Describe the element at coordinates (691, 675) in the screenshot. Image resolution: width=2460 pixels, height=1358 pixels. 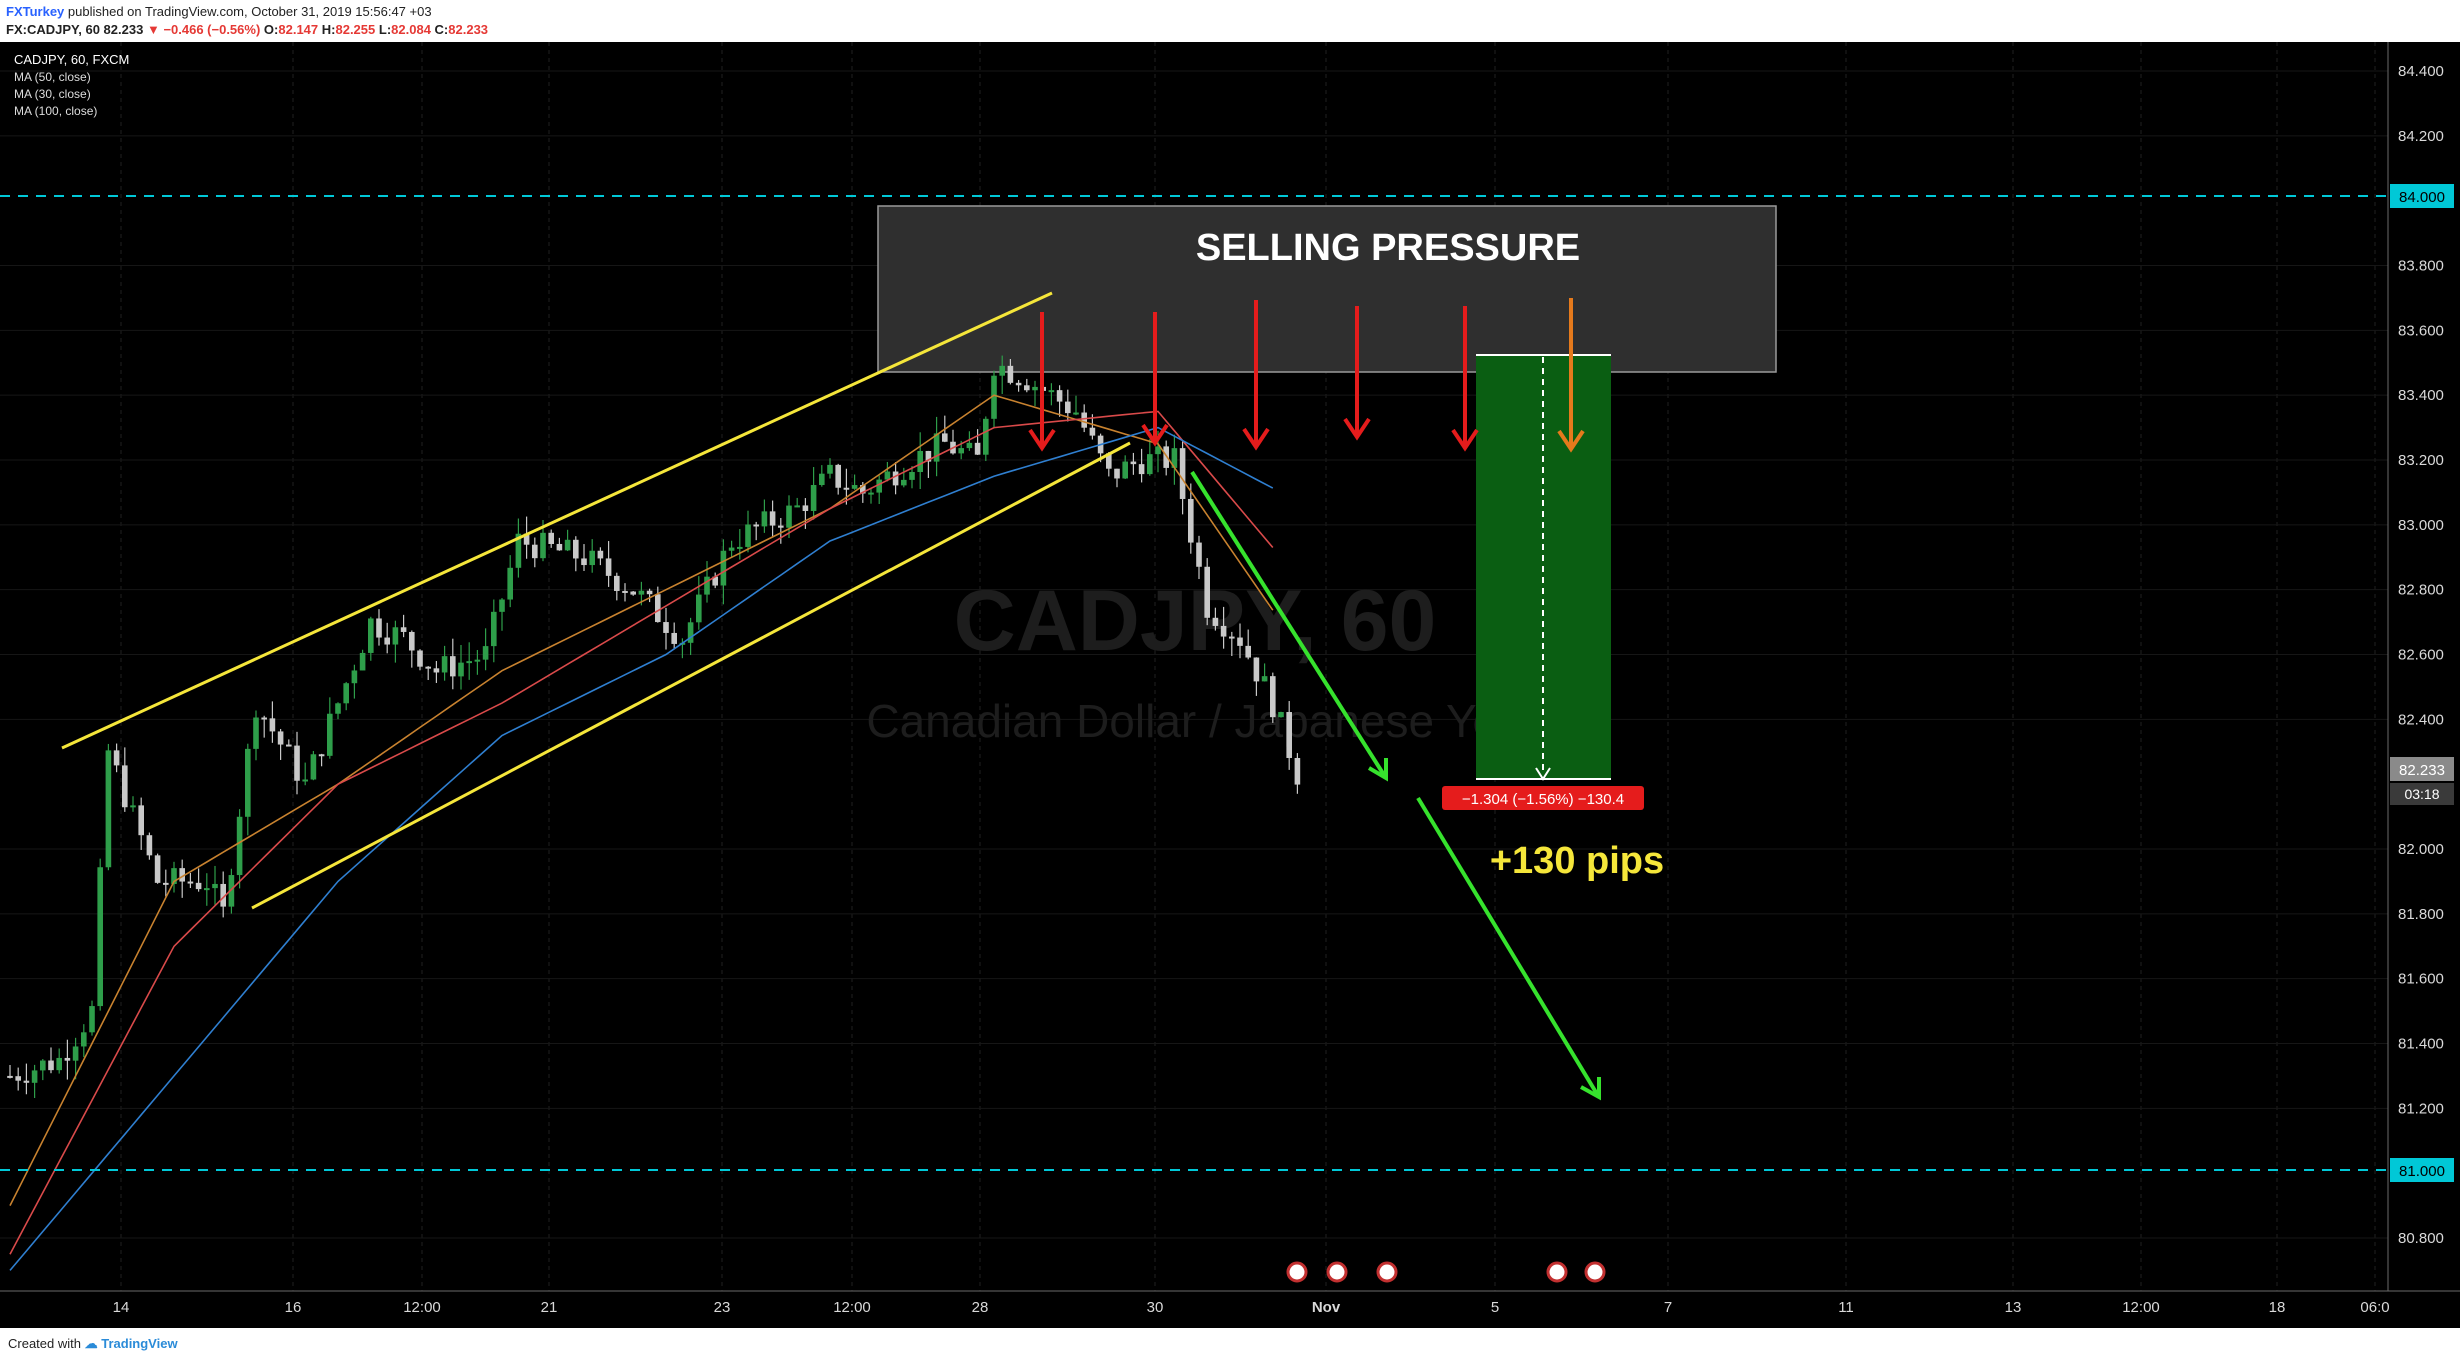
I see `channel-lower-line` at that location.